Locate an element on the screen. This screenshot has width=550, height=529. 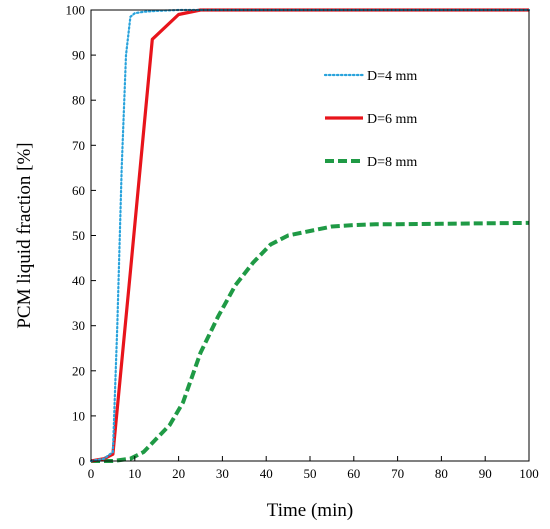
x-axis-title: Time (min) is located at coordinates (310, 510).